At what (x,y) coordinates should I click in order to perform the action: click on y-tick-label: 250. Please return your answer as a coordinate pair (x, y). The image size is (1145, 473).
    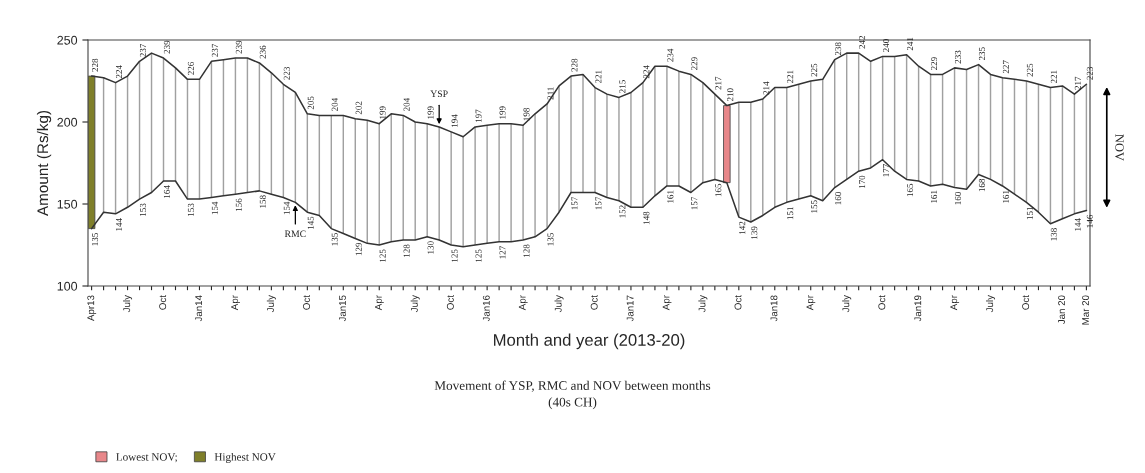
    Looking at the image, I should click on (67, 40).